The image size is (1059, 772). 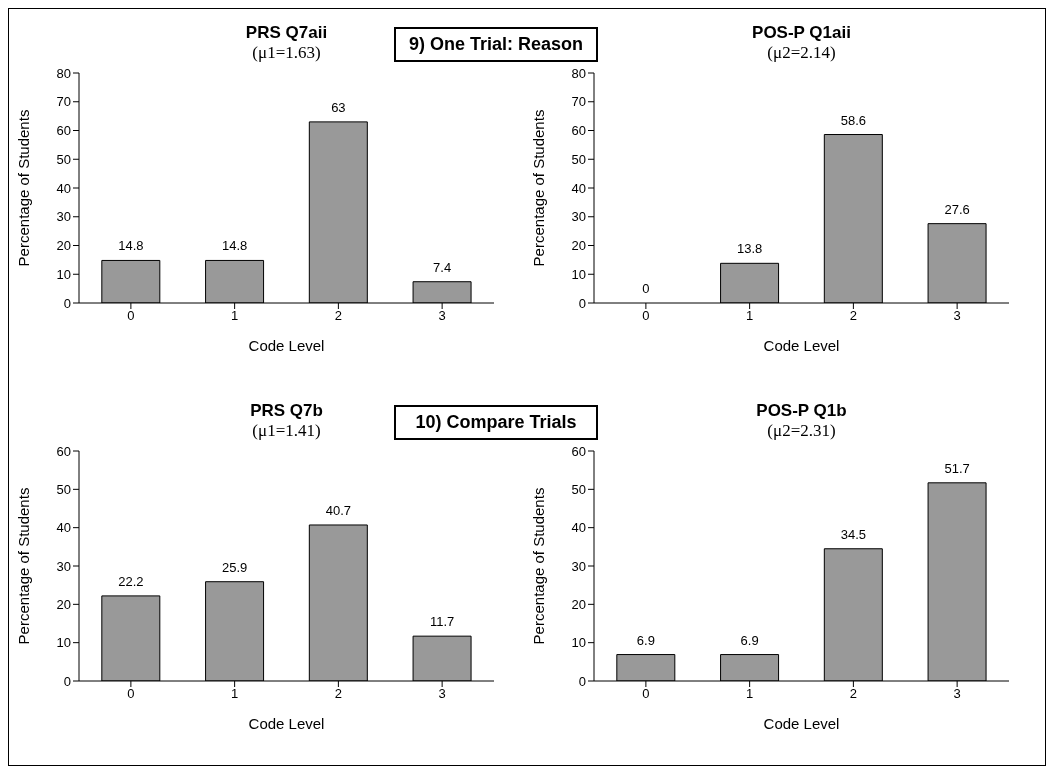 I want to click on data-label: 40.7, so click(x=338, y=510).